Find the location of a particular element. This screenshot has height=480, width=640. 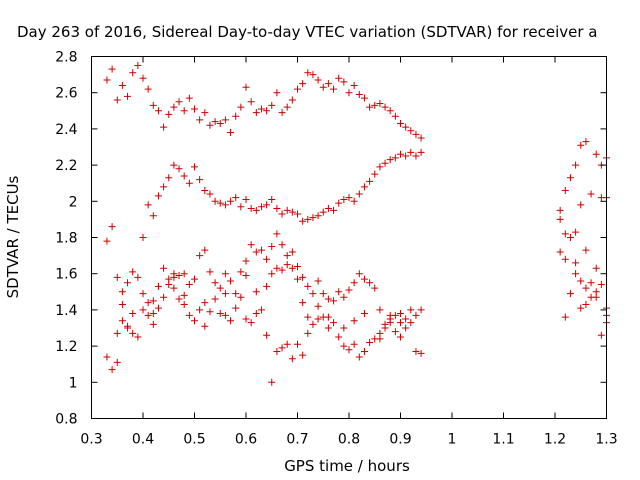

y-axis-title: SDTVAR / TECUs is located at coordinates (13, 236).